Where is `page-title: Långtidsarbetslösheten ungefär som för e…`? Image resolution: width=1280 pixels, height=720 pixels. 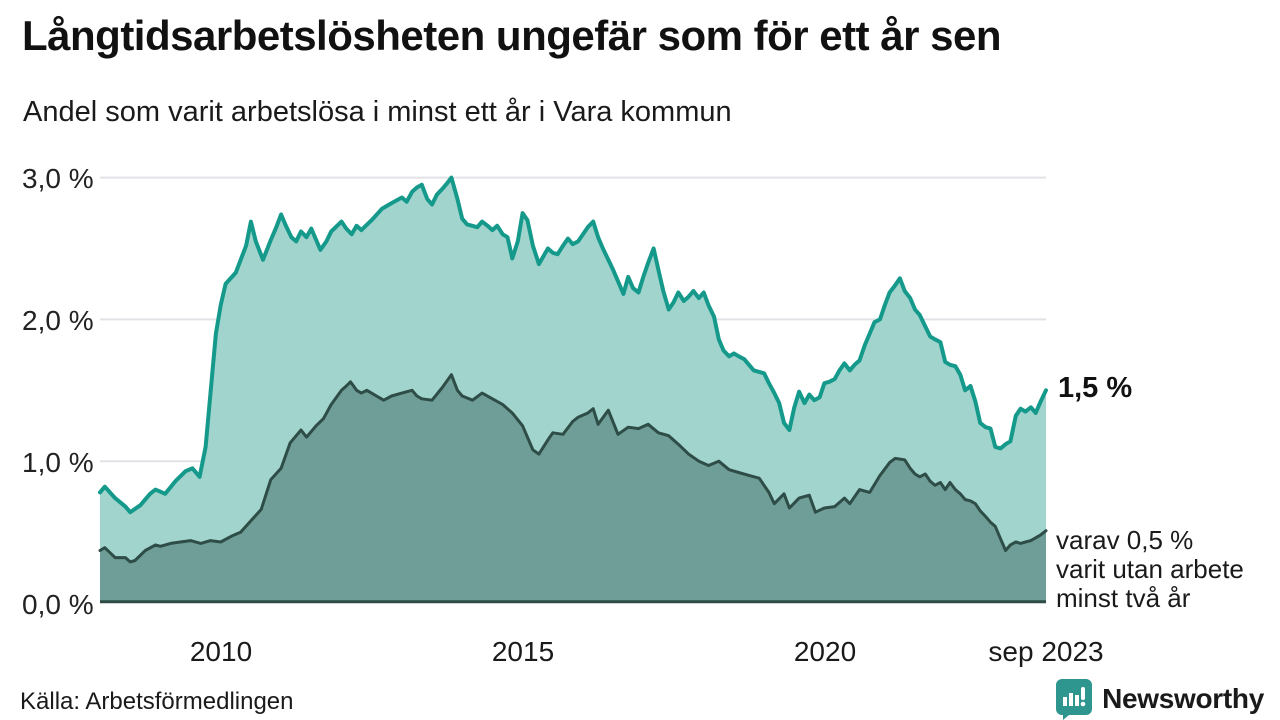 page-title: Långtidsarbetslösheten ungefär som för e… is located at coordinates (512, 35).